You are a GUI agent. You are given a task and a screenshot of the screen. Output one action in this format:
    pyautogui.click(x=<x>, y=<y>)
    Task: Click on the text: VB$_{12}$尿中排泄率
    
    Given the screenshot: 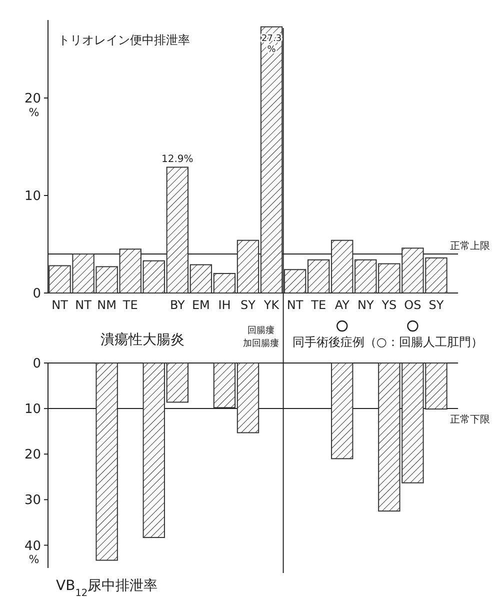 What is the action you would take?
    pyautogui.click(x=107, y=588)
    